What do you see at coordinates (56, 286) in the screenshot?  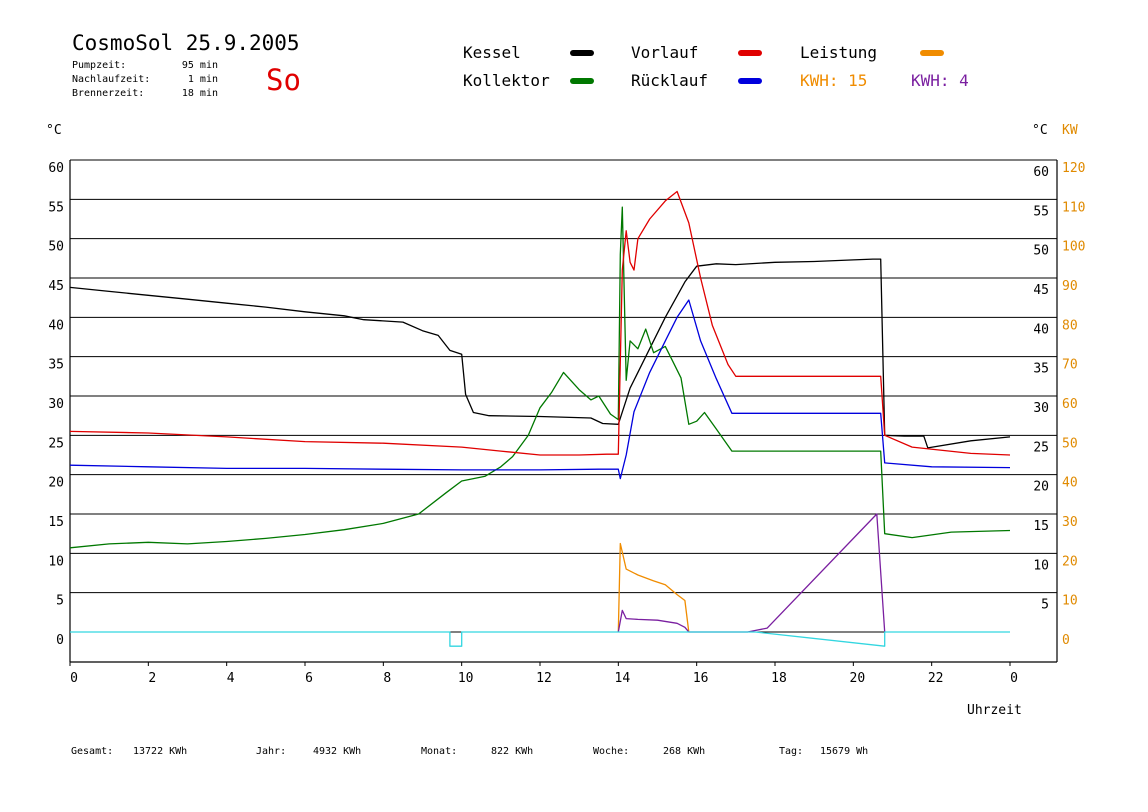 I see `y-left-tick-label: 45` at bounding box center [56, 286].